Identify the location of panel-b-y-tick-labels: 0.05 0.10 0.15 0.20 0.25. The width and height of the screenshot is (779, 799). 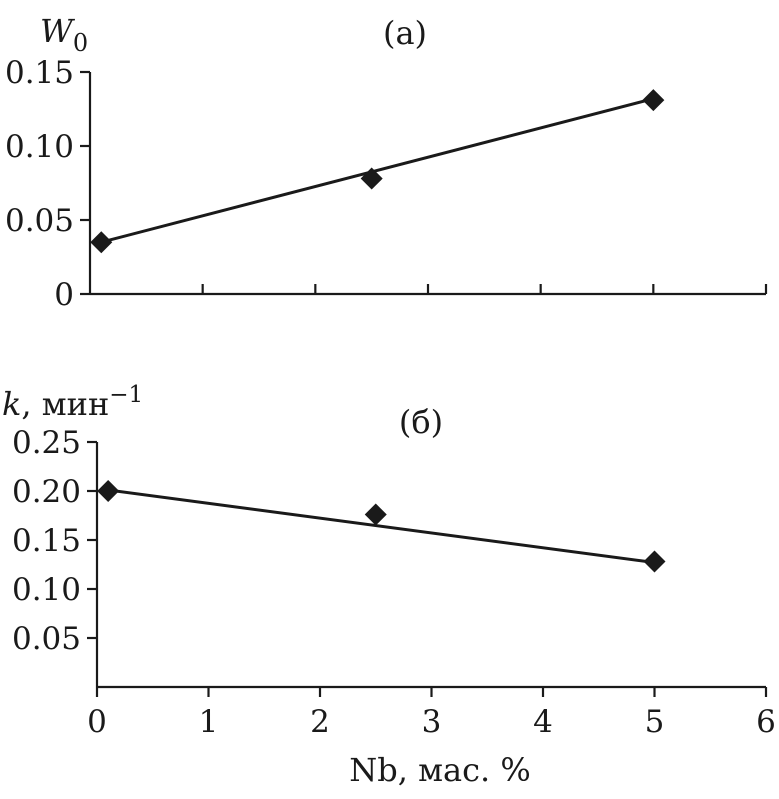
(46, 541).